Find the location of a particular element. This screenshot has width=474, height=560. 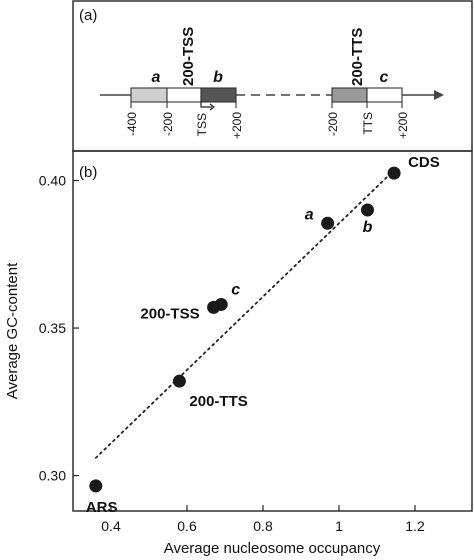

y-tick-label: 0.35 is located at coordinates (52, 328).